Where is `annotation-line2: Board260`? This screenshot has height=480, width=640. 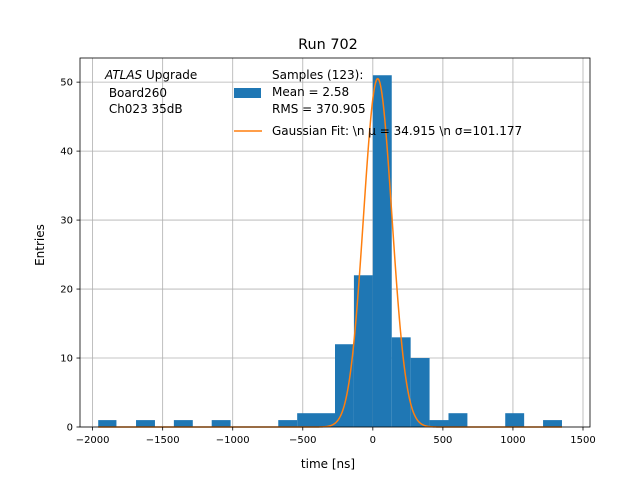 annotation-line2: Board260 is located at coordinates (136, 93).